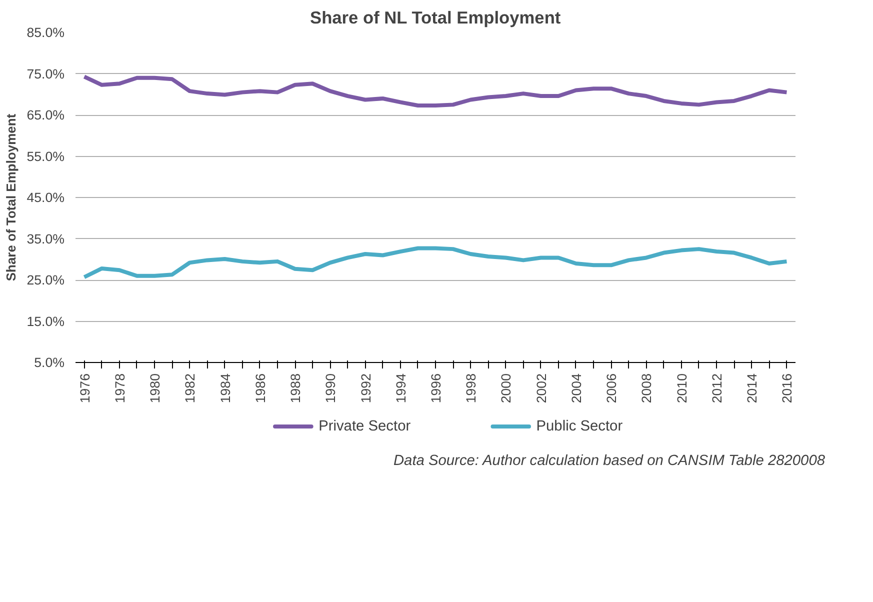 This screenshot has height=602, width=873. Describe the element at coordinates (45, 115) in the screenshot. I see `y-tick-label: 65.0%` at that location.